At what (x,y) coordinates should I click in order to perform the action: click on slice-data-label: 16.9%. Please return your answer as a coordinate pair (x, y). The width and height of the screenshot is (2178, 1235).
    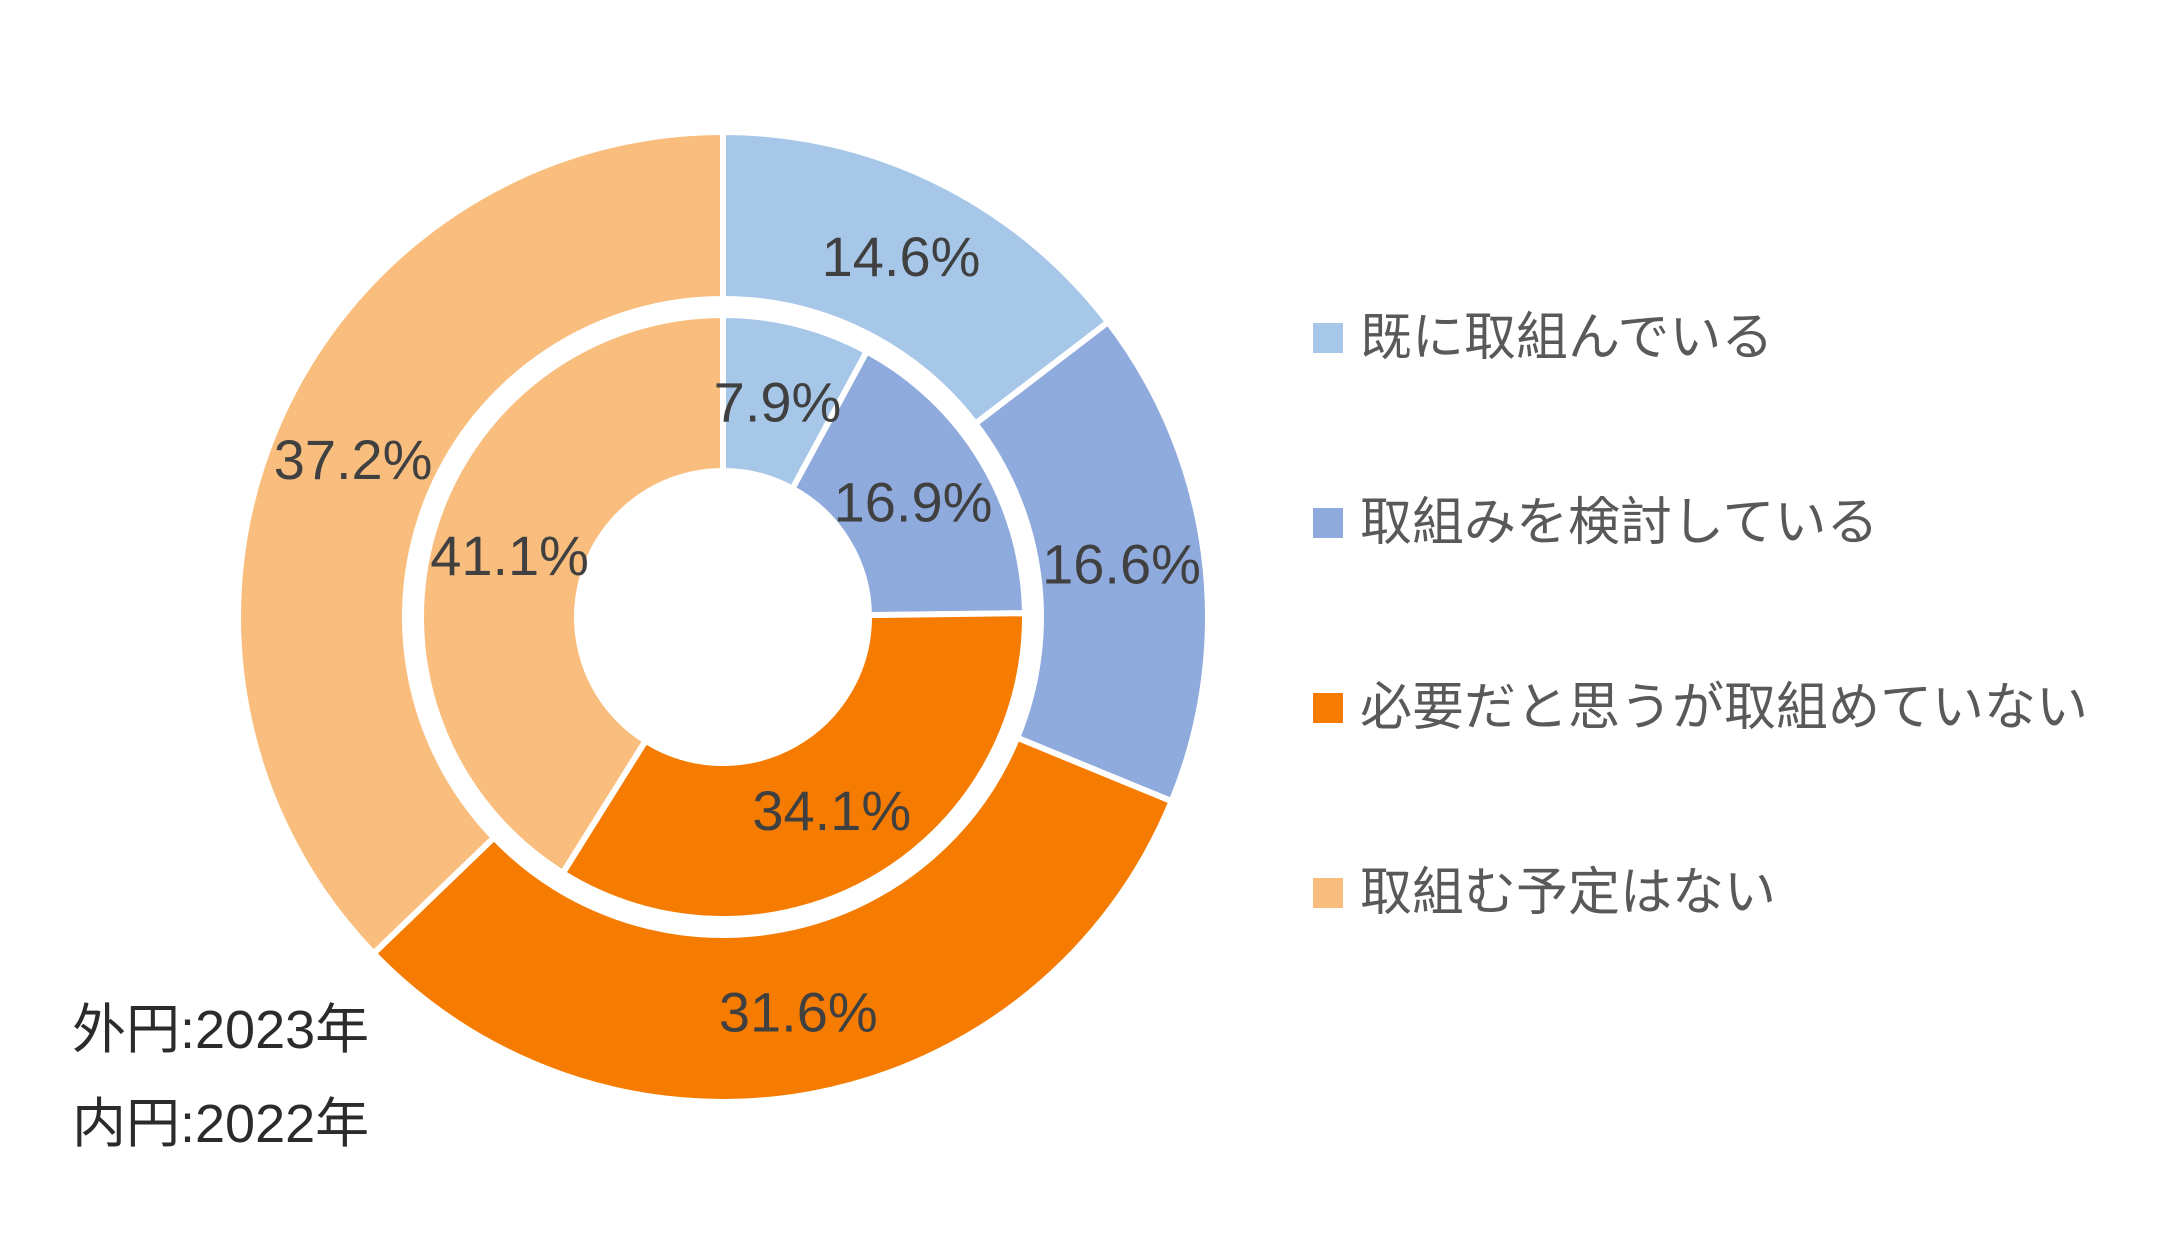
    Looking at the image, I should click on (913, 502).